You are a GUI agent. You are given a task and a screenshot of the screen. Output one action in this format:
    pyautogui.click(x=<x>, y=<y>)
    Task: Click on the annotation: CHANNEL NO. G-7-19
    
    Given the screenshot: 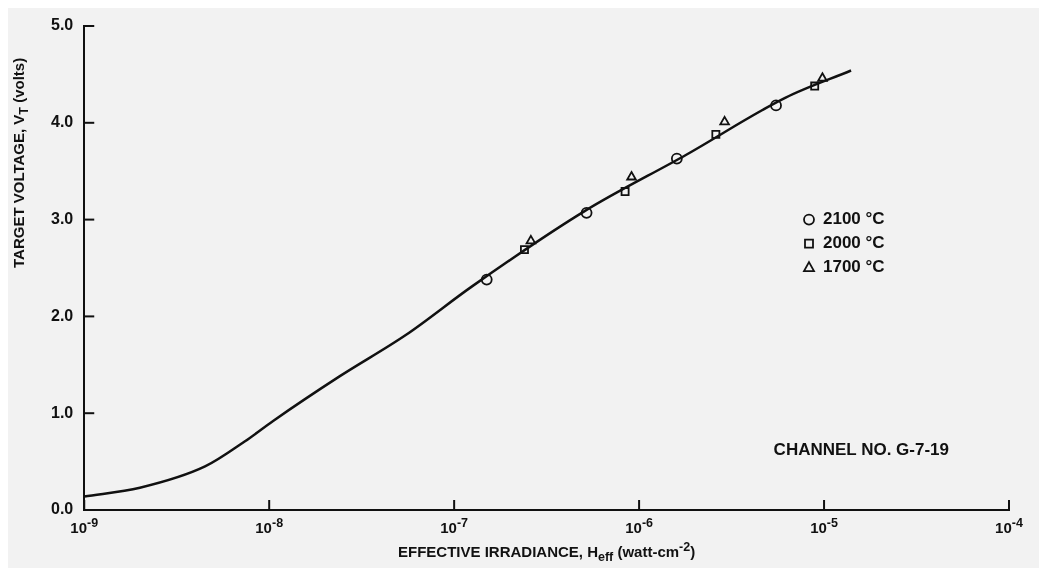 What is the action you would take?
    pyautogui.click(x=861, y=449)
    